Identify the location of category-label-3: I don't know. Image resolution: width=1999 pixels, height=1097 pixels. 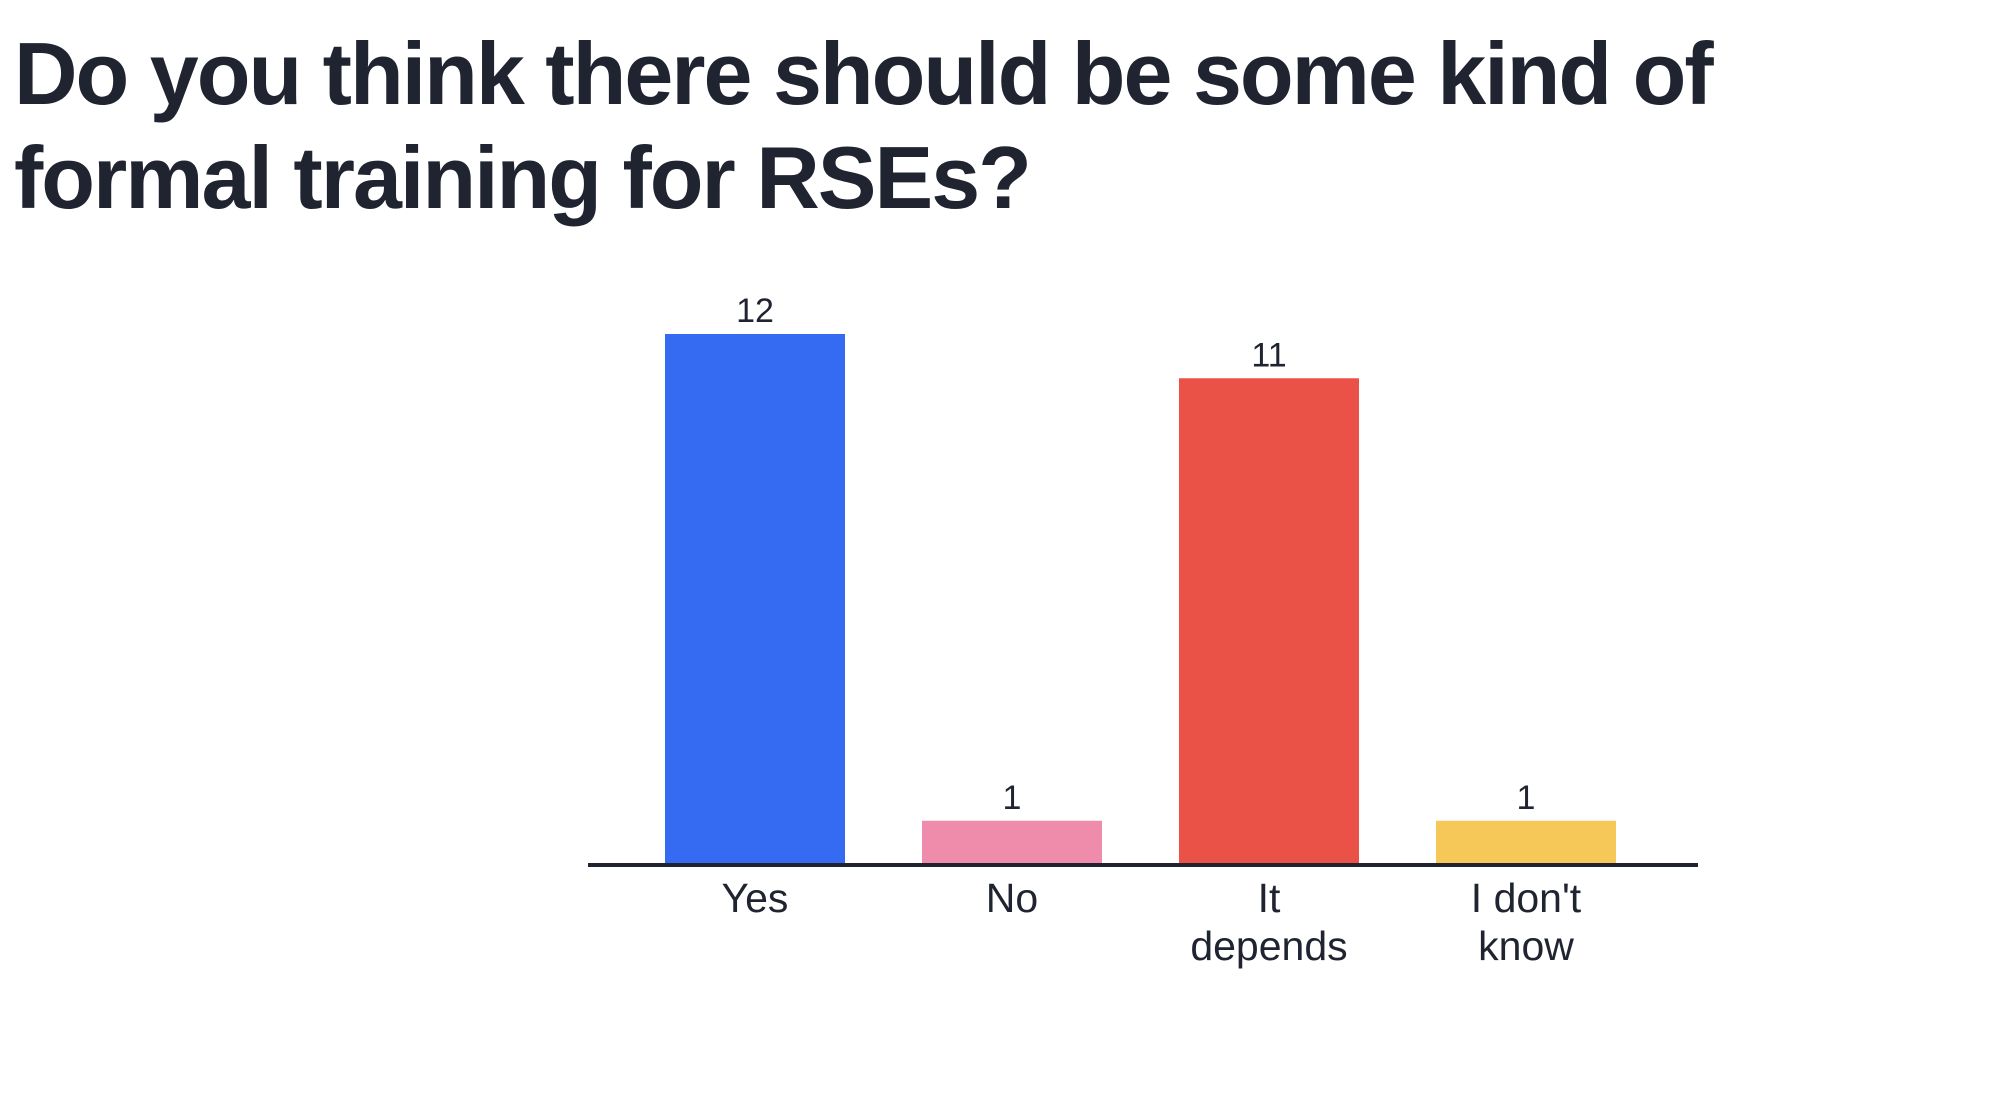
(1526, 922).